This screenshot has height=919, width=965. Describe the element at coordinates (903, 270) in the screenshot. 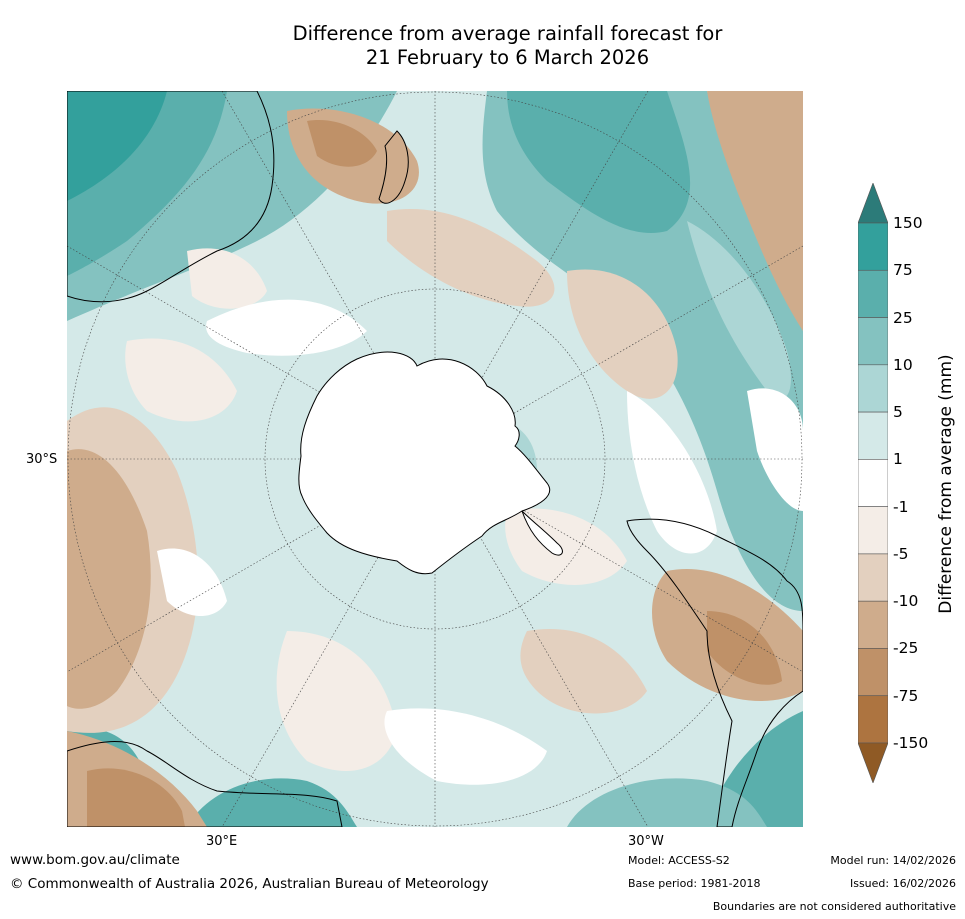

I see `colorbar-tick-label: 75` at that location.